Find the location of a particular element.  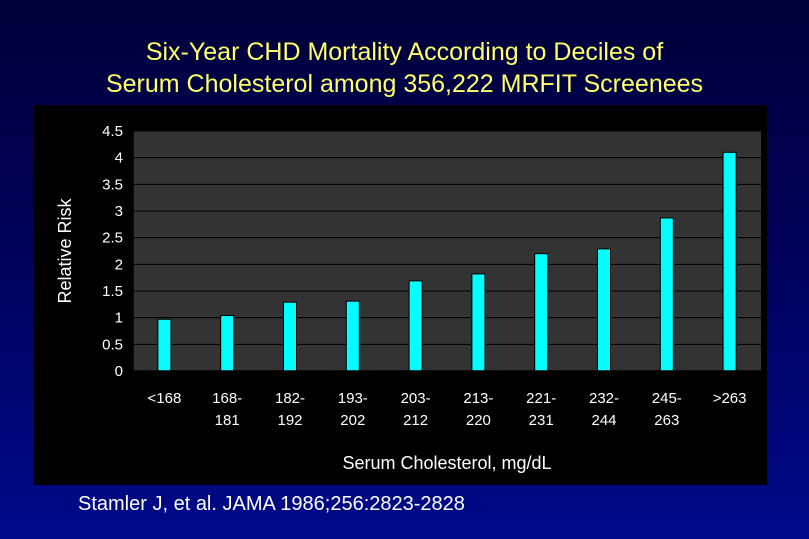

y-tick-label: 1 is located at coordinates (119, 318).